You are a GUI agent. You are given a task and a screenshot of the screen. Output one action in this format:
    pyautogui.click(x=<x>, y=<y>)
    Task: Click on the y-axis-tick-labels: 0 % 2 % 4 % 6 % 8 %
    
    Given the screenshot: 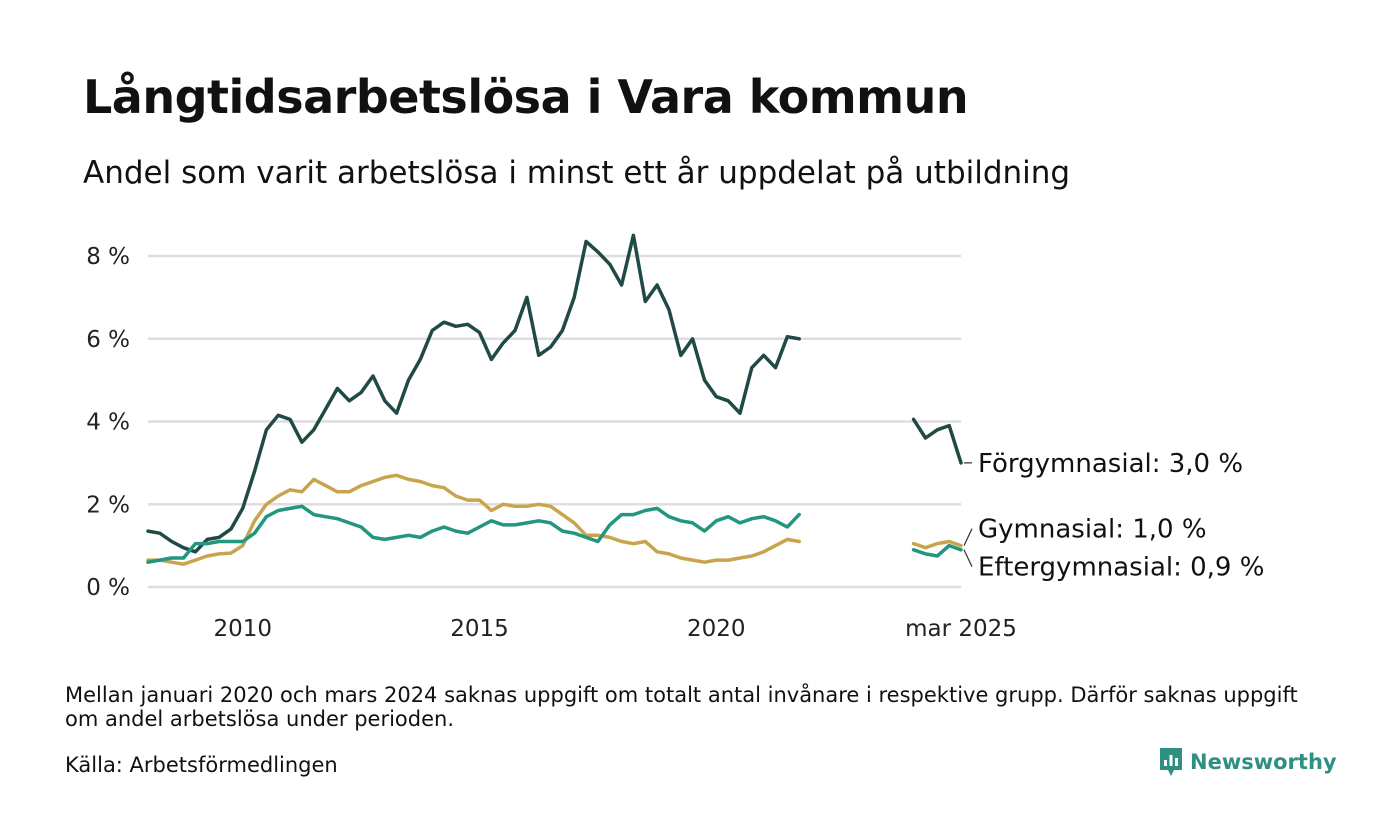 What is the action you would take?
    pyautogui.click(x=108, y=422)
    